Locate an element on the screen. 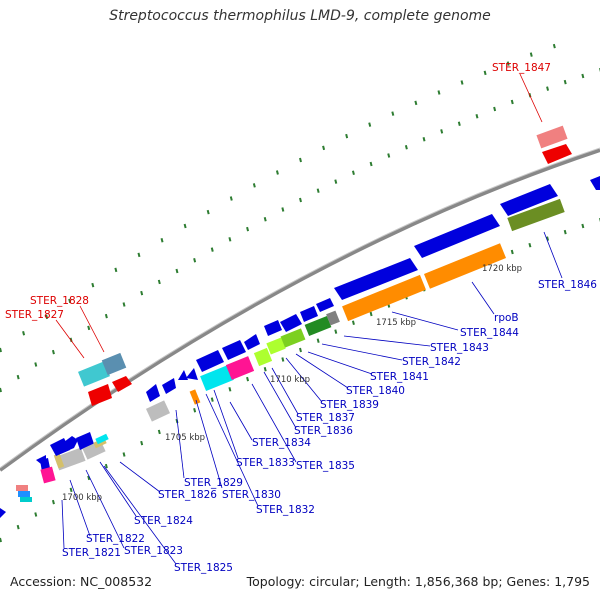 The height and width of the screenshot is (600, 600). gene-label: STER_1830 is located at coordinates (251, 495).